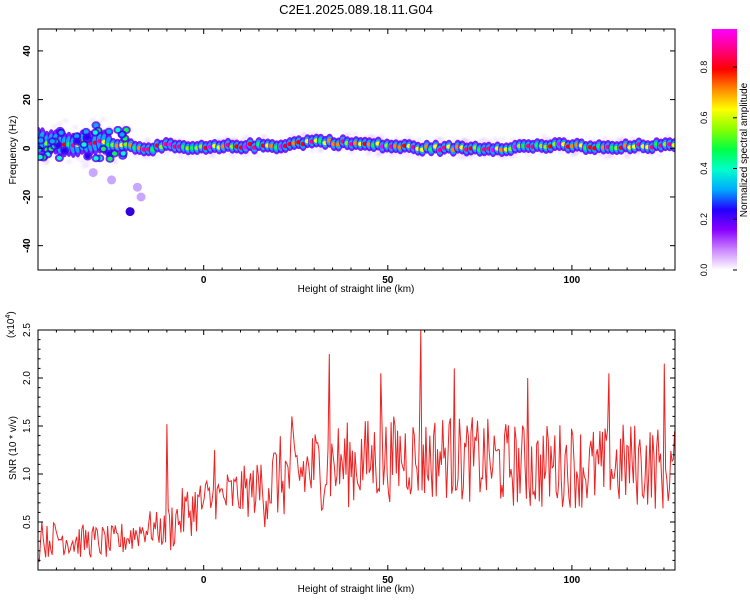 The image size is (750, 605). What do you see at coordinates (356, 9) in the screenshot?
I see `figure-title: C2E1.2025.089.18.11.G04` at bounding box center [356, 9].